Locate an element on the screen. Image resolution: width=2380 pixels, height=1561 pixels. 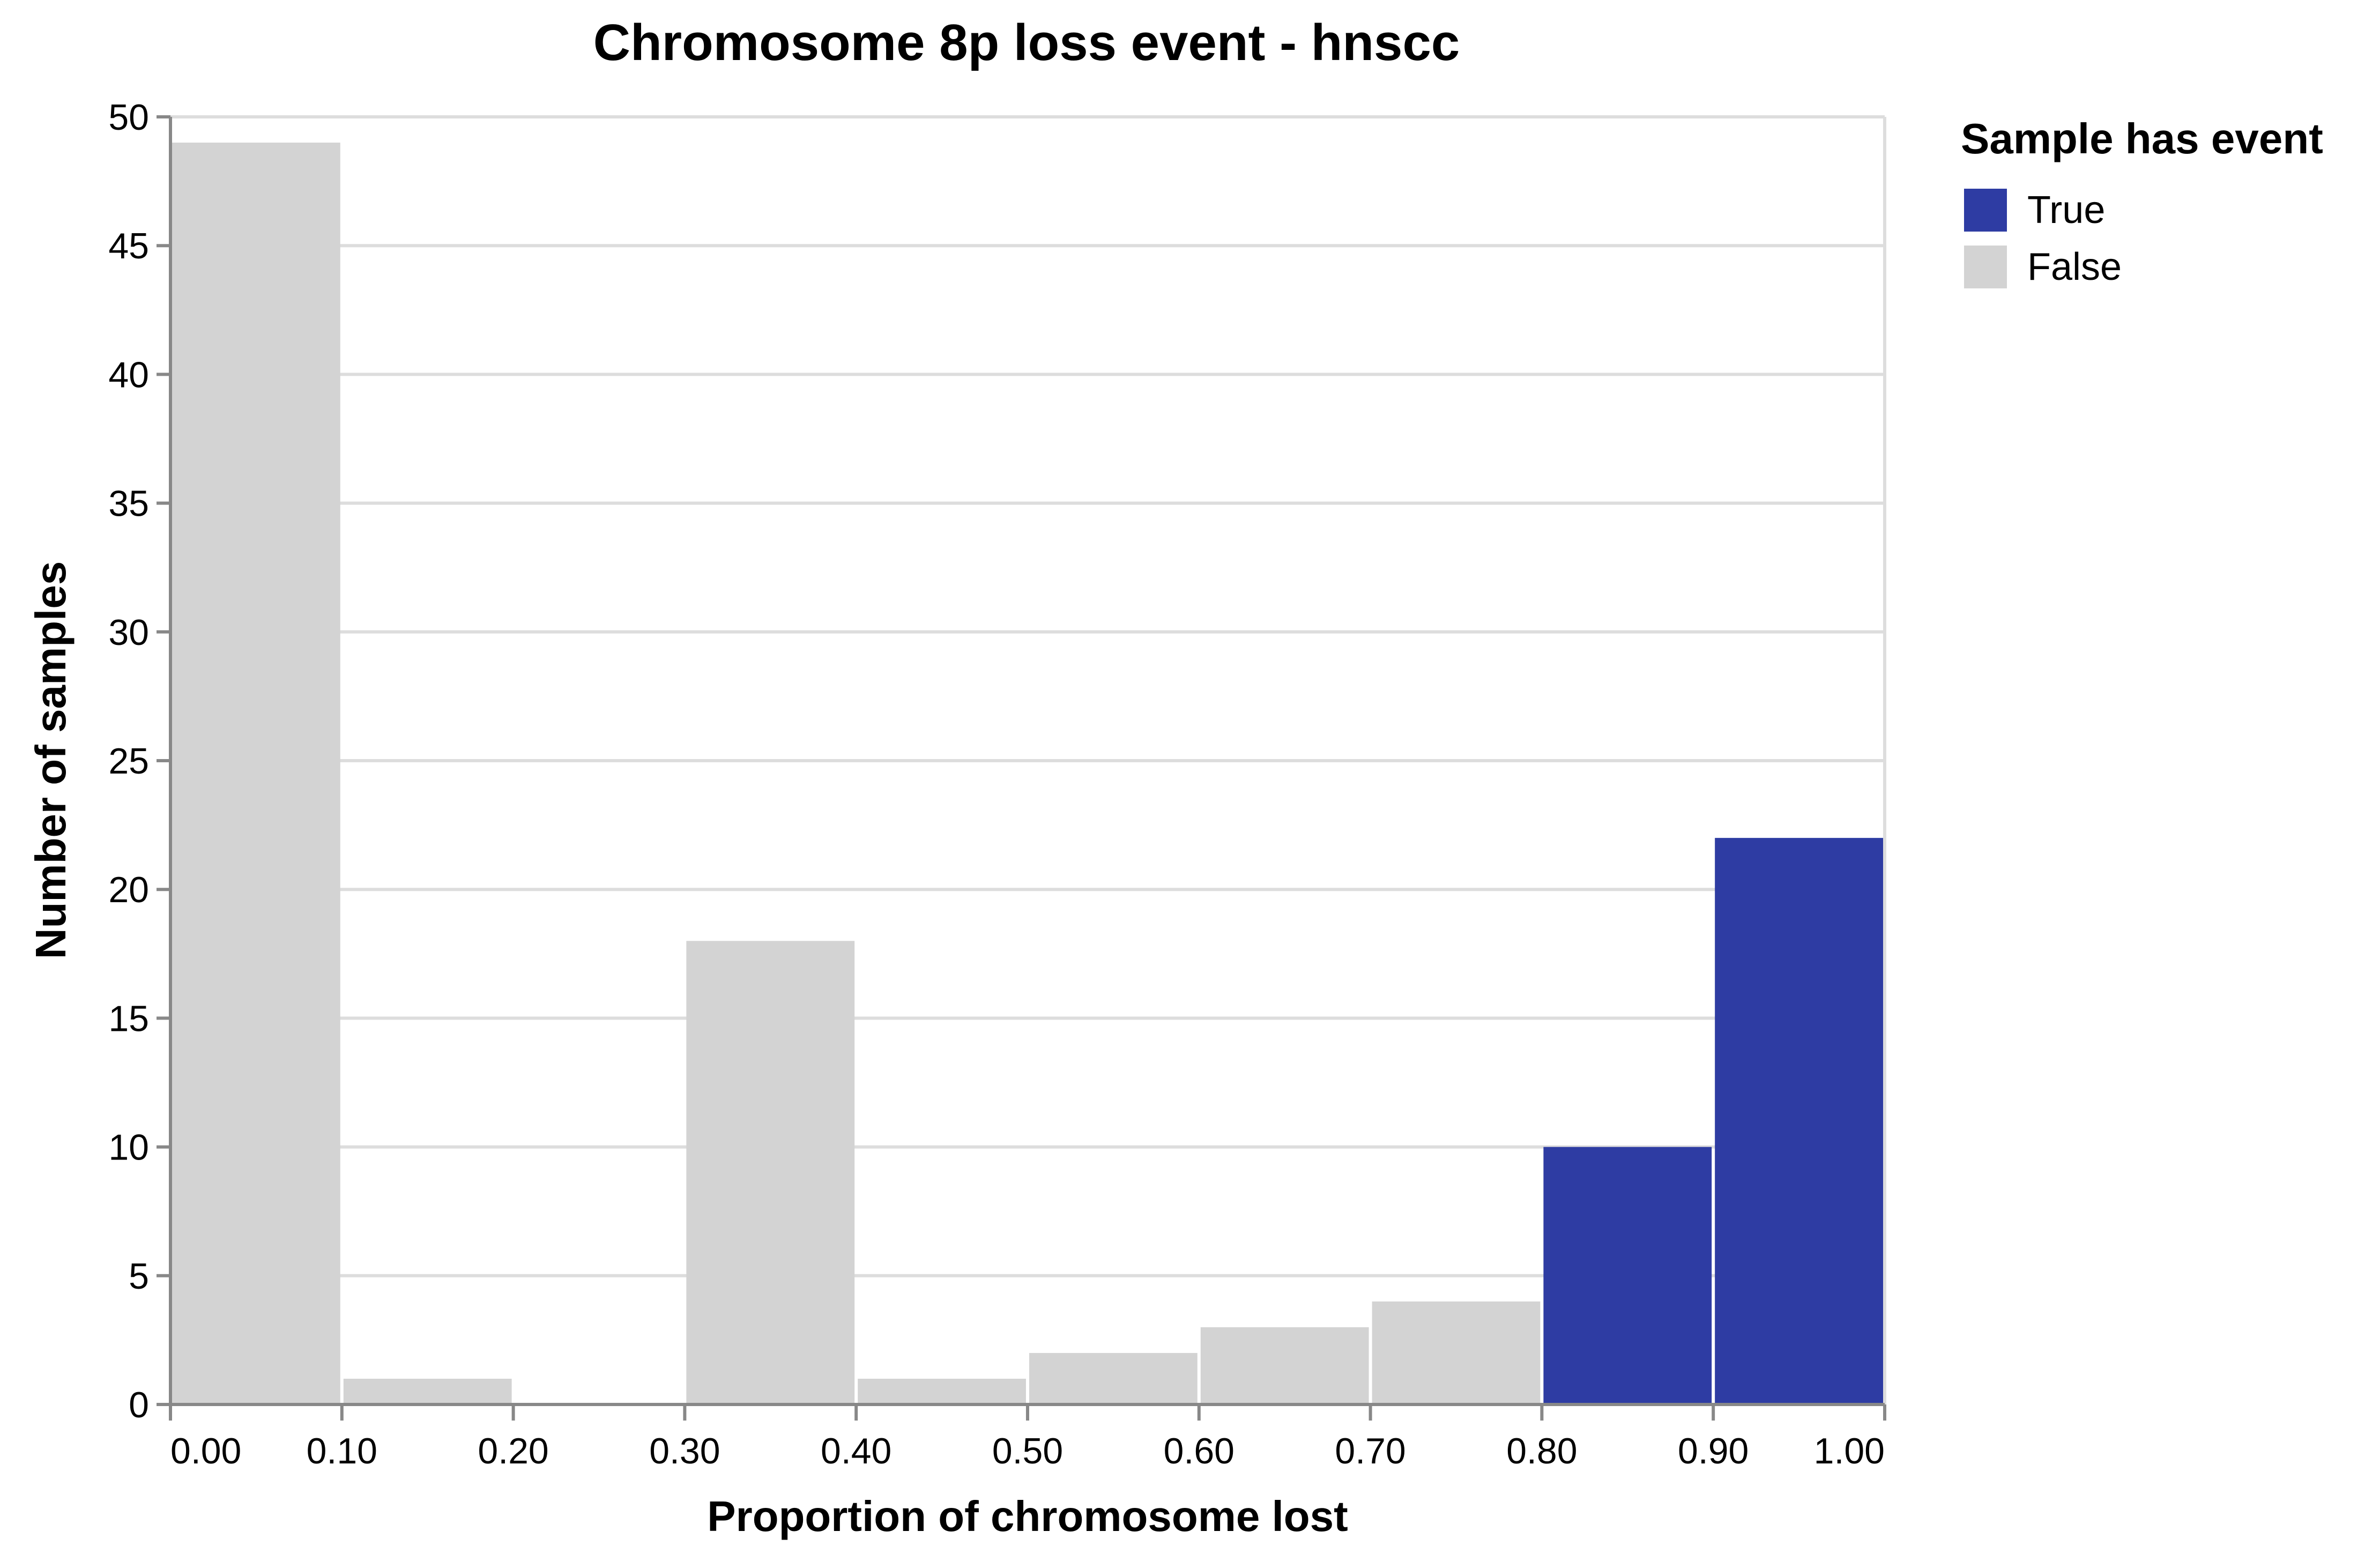
chart-title: Chromosome 8p loss event - hnscc is located at coordinates (1026, 42).